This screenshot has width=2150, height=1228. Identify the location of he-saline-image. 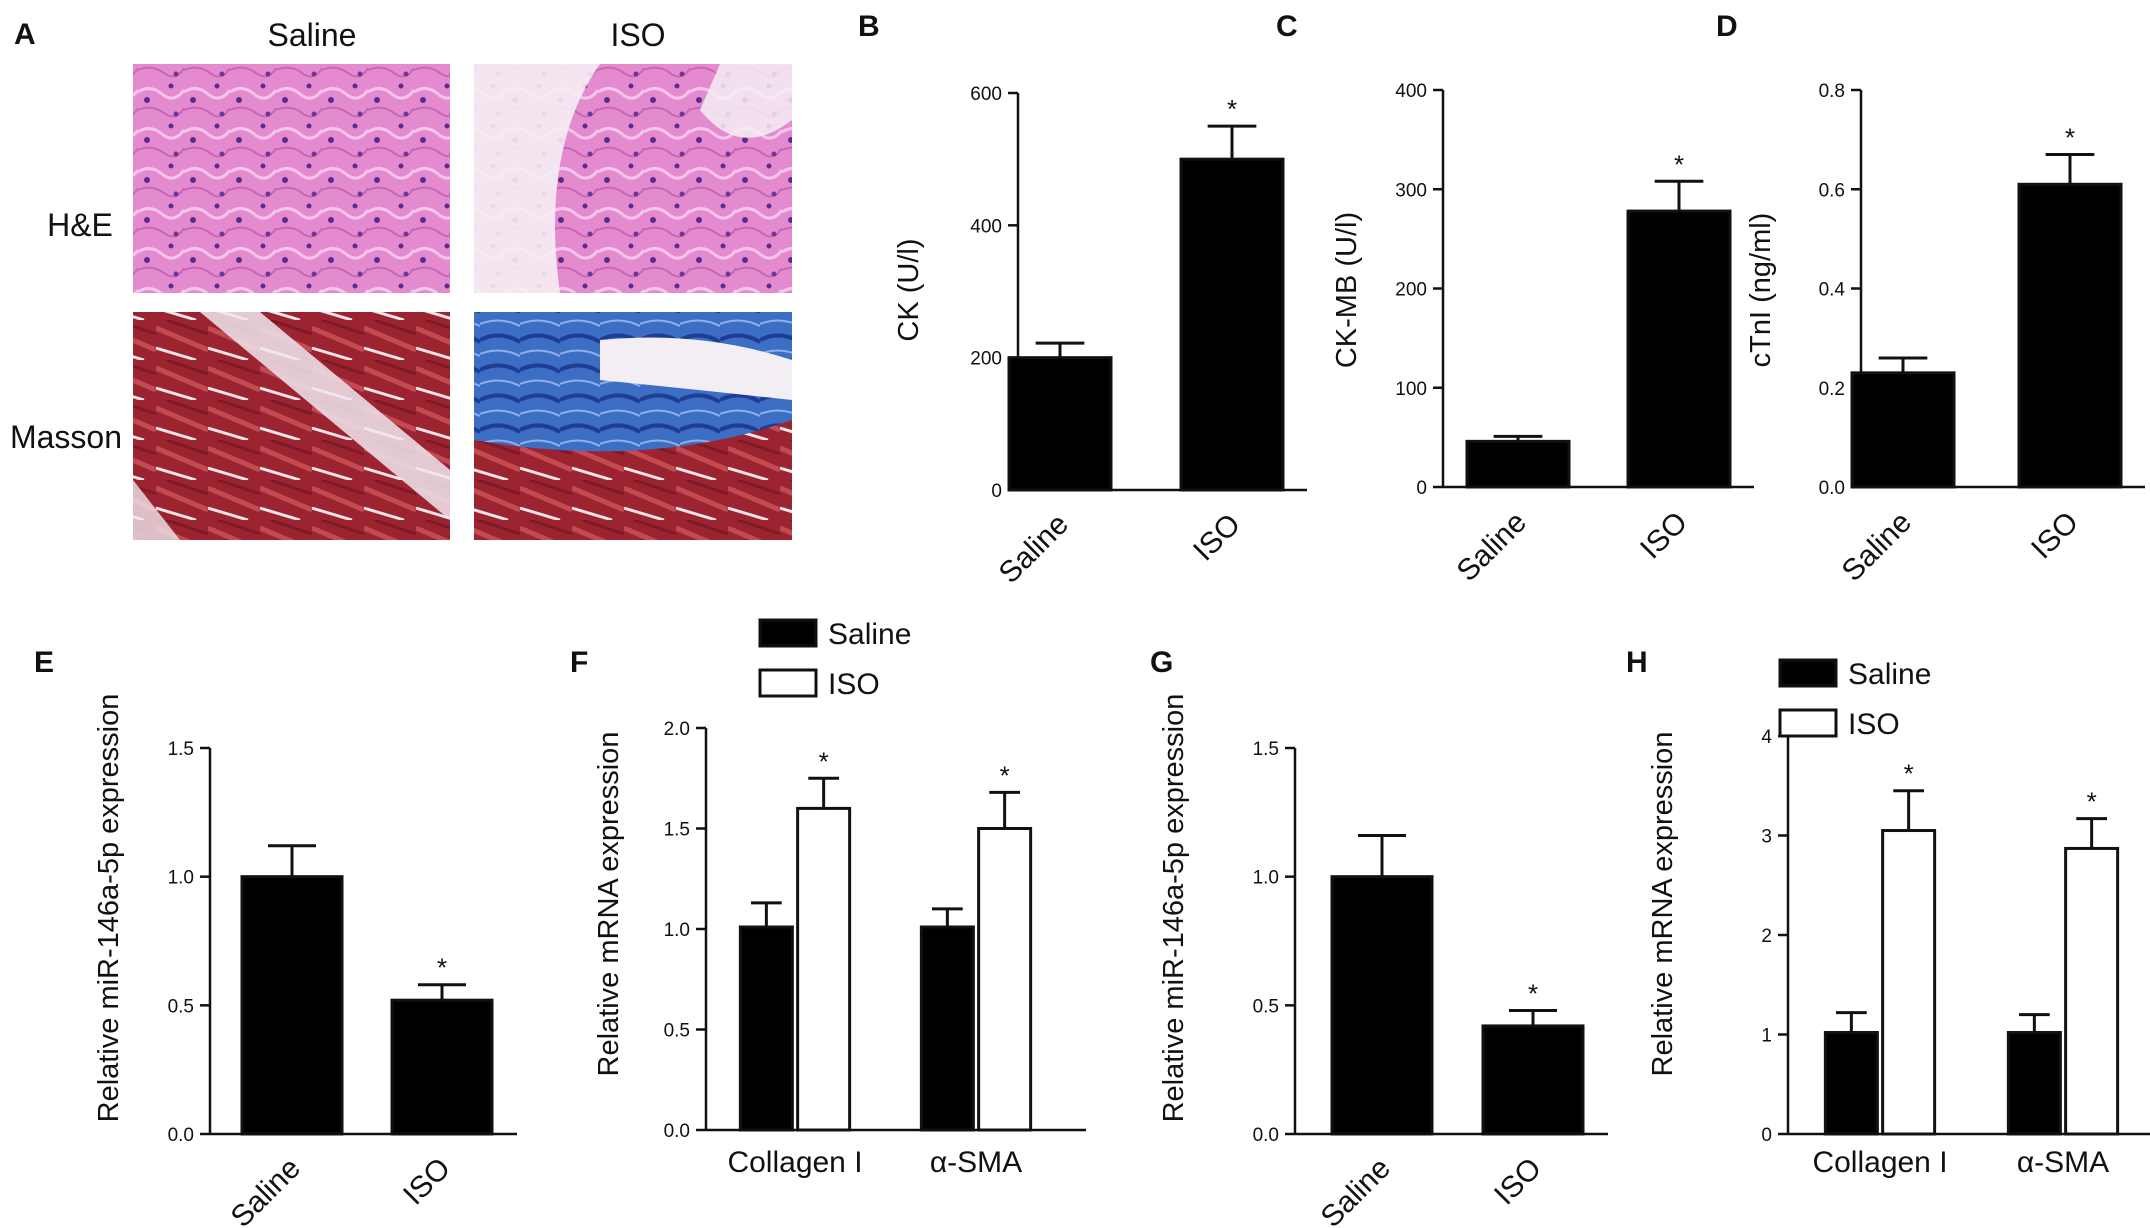
(291, 178).